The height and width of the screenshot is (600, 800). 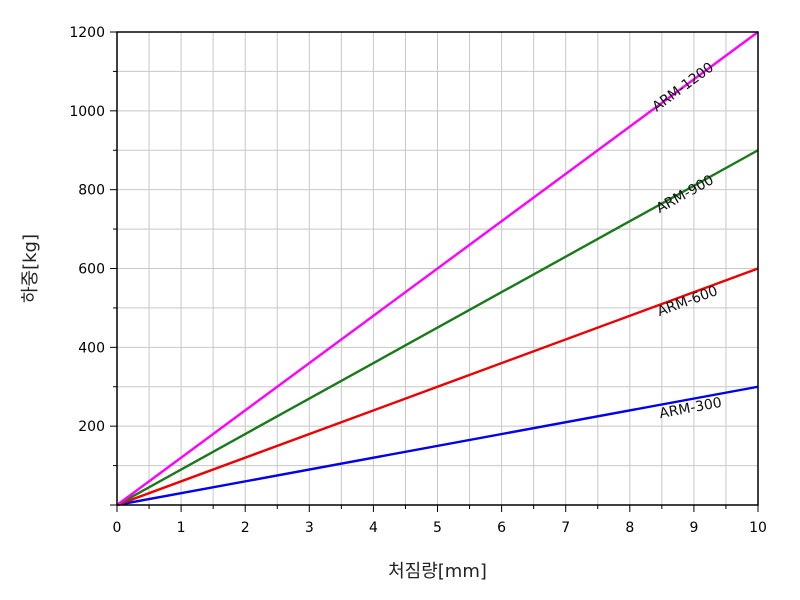 I want to click on x-tick-label: 8, so click(x=629, y=528).